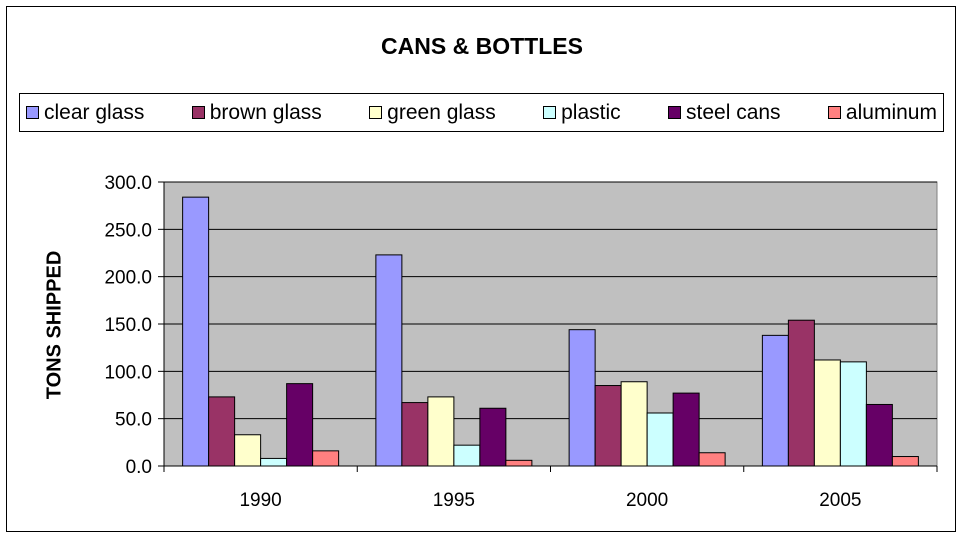 The height and width of the screenshot is (541, 964). What do you see at coordinates (128, 278) in the screenshot?
I see `y-tick-label: 200.0` at bounding box center [128, 278].